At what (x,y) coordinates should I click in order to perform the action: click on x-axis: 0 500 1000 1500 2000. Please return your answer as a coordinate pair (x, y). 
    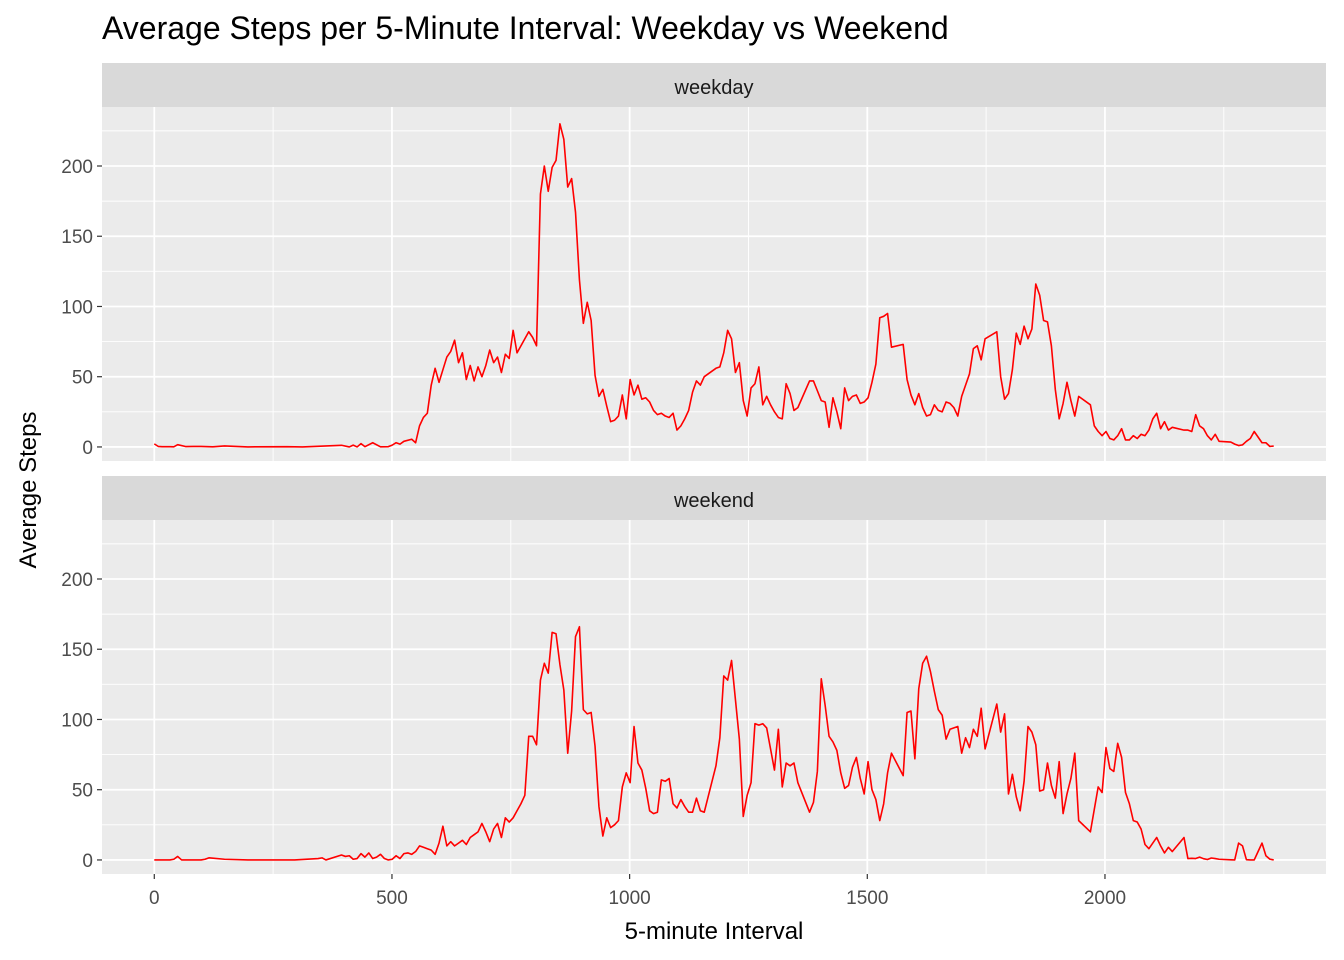
    Looking at the image, I should click on (637, 891).